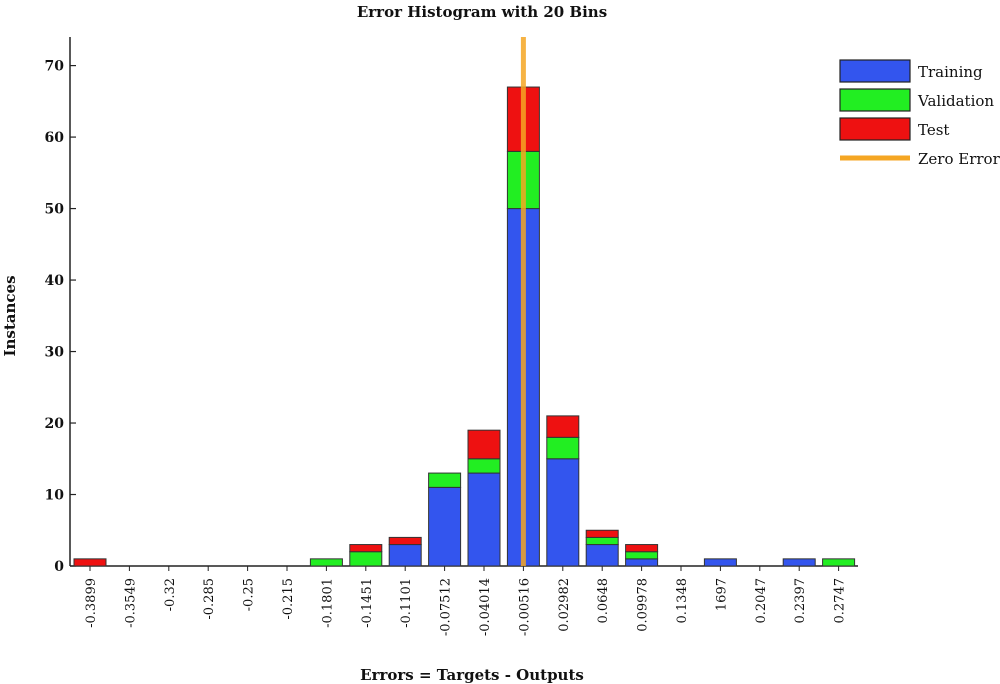  What do you see at coordinates (367, 603) in the screenshot?
I see `x-tick-label: -0.1451` at bounding box center [367, 603].